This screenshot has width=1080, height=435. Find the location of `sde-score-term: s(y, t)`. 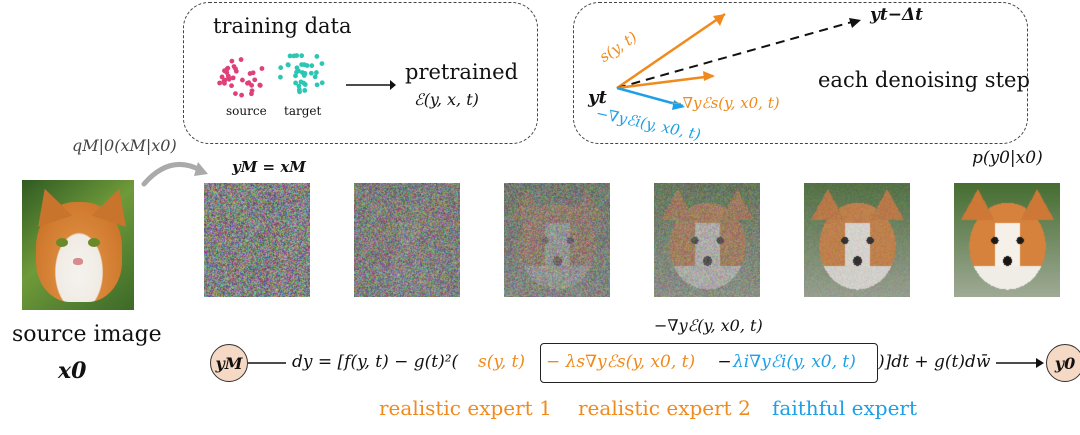

sde-score-term: s(y, t) is located at coordinates (501, 362).